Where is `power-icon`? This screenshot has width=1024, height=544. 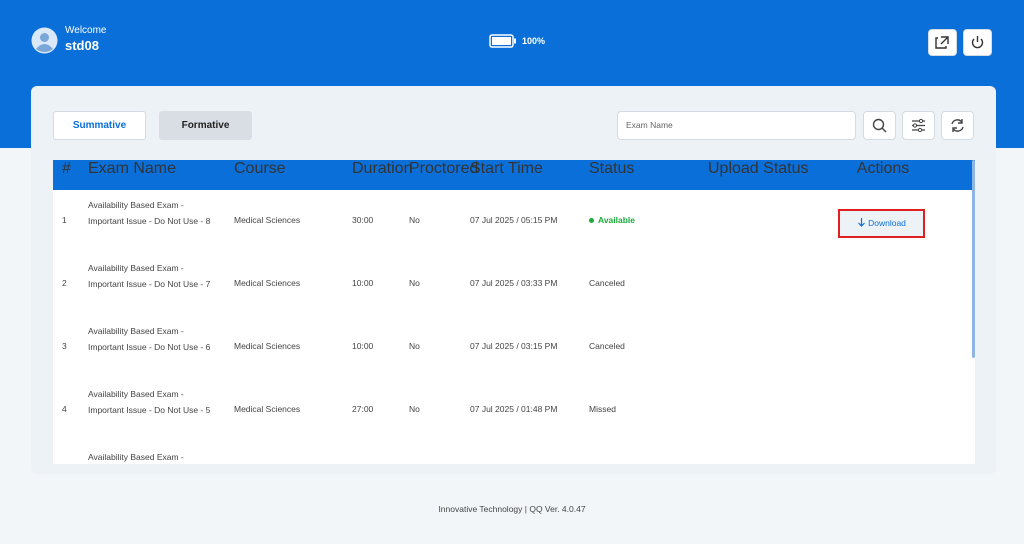 power-icon is located at coordinates (977, 42).